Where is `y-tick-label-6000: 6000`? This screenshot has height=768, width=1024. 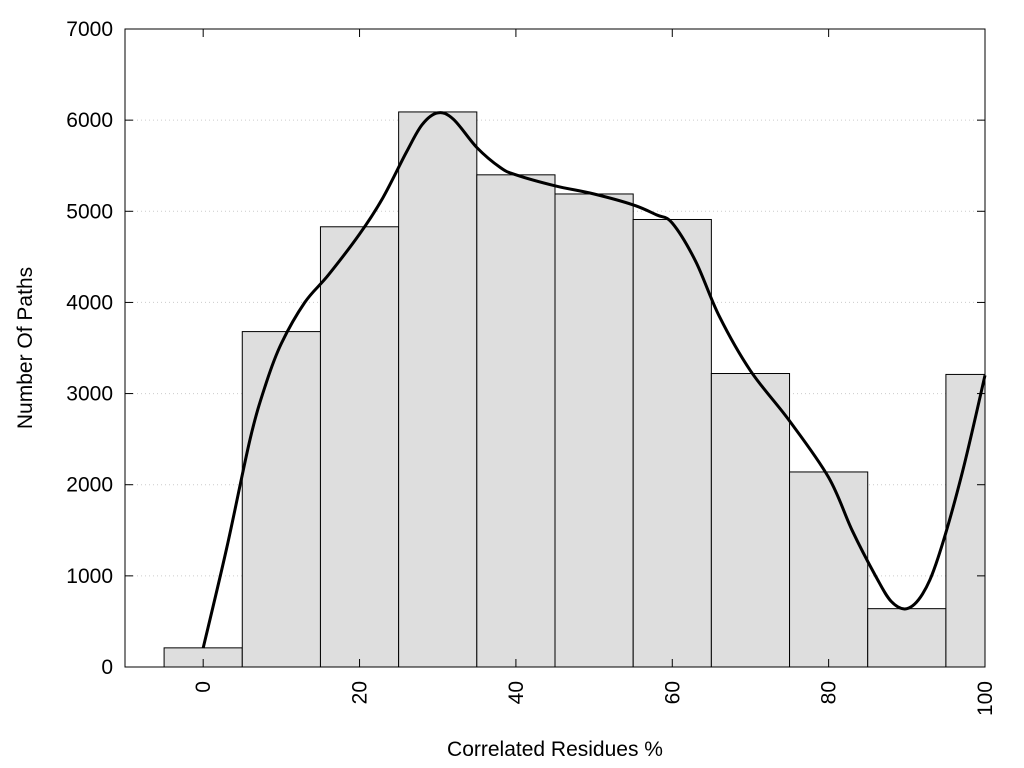 y-tick-label-6000: 6000 is located at coordinates (89, 120).